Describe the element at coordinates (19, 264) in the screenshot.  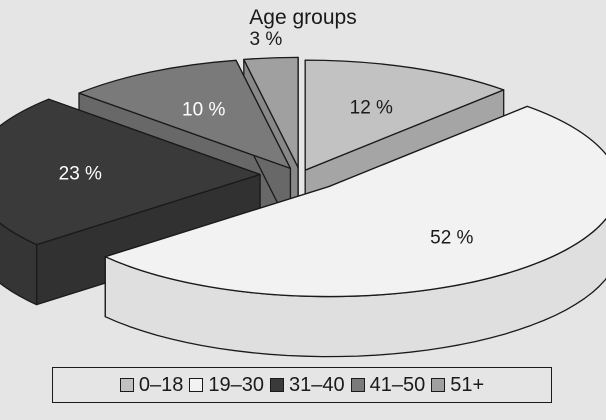
I see `pie-slice-rim-31–40` at that location.